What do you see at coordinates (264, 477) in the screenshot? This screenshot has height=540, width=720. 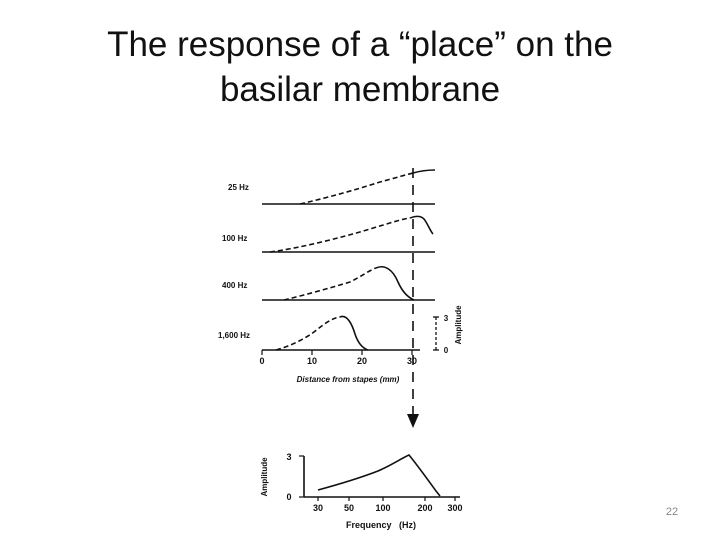 I see `bottom-amplitude-label: Amplitude` at bounding box center [264, 477].